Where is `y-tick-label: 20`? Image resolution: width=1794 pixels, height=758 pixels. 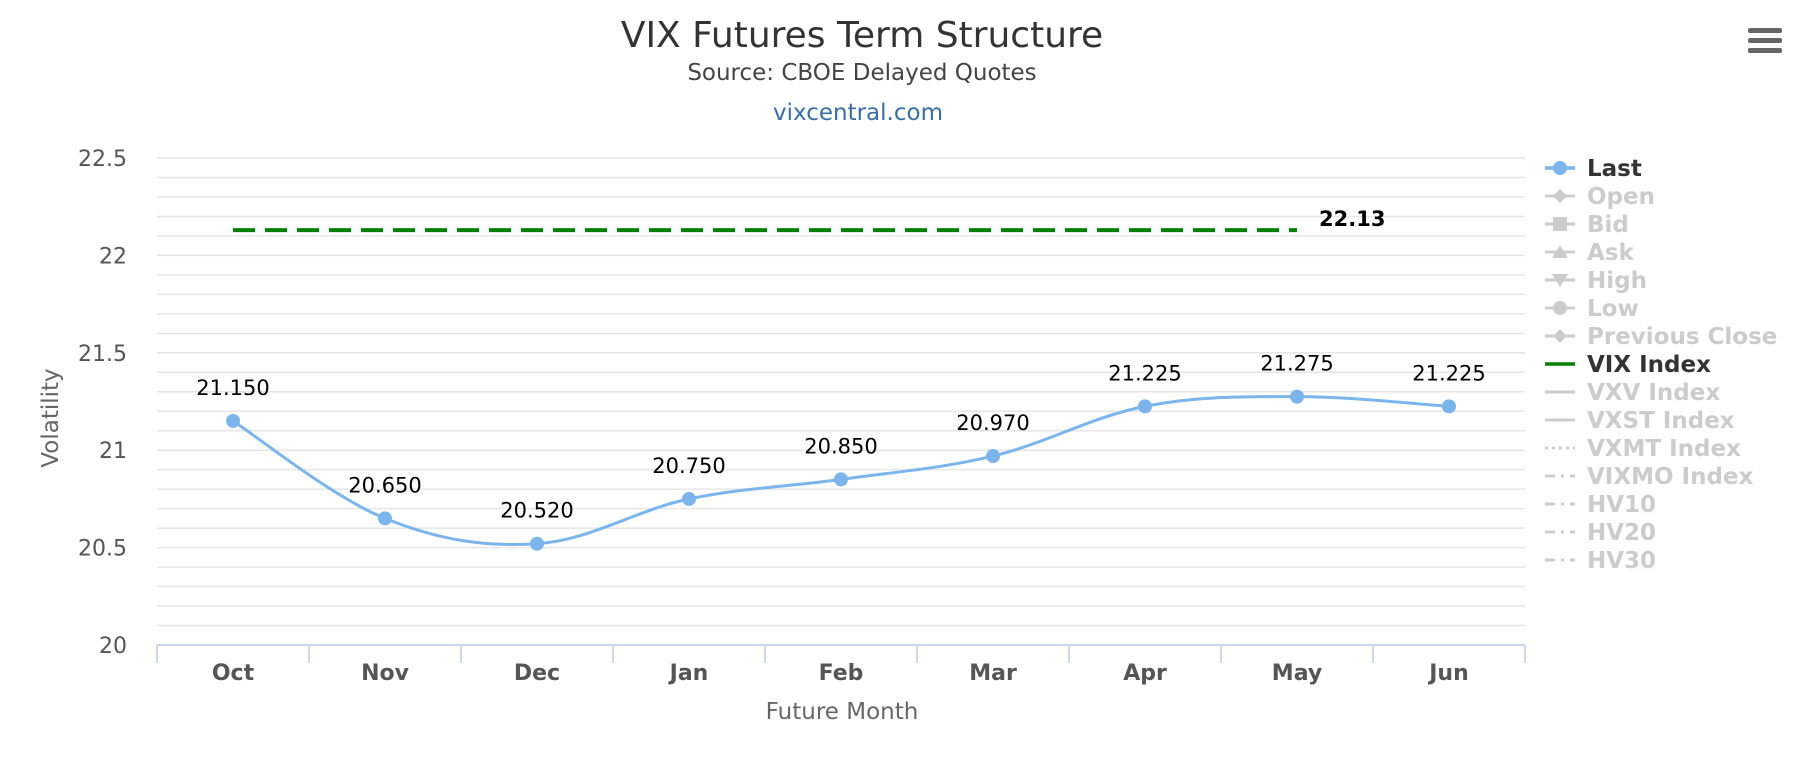
y-tick-label: 20 is located at coordinates (113, 646).